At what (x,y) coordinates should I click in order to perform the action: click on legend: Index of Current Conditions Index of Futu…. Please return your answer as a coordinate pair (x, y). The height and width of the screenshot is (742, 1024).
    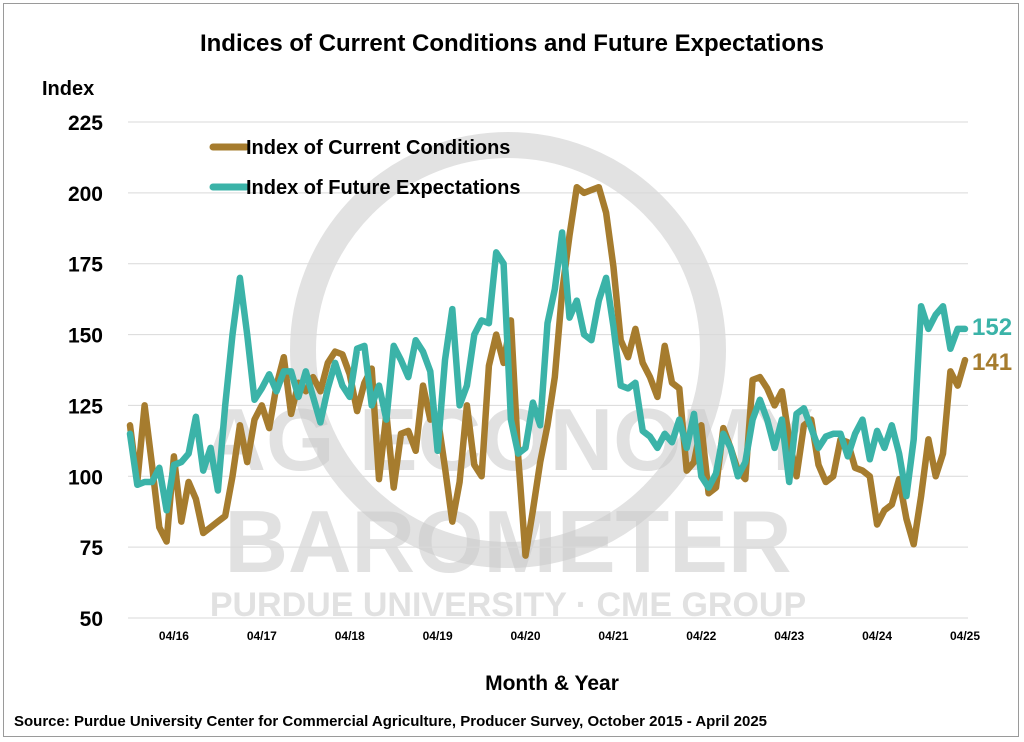
    Looking at the image, I should click on (364, 168).